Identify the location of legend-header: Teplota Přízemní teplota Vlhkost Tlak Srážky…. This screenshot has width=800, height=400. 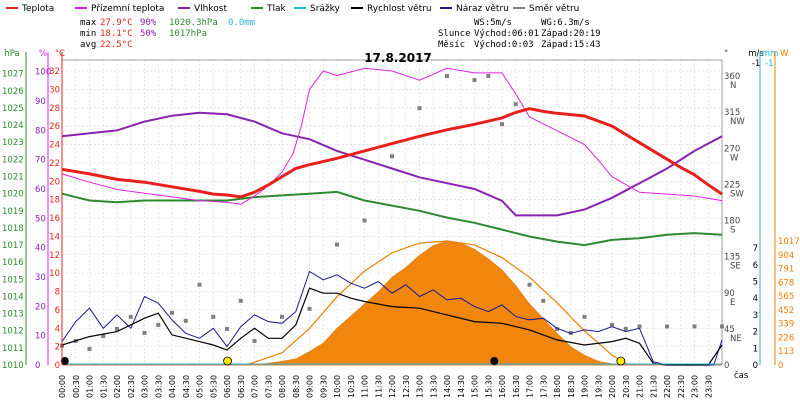
(303, 27).